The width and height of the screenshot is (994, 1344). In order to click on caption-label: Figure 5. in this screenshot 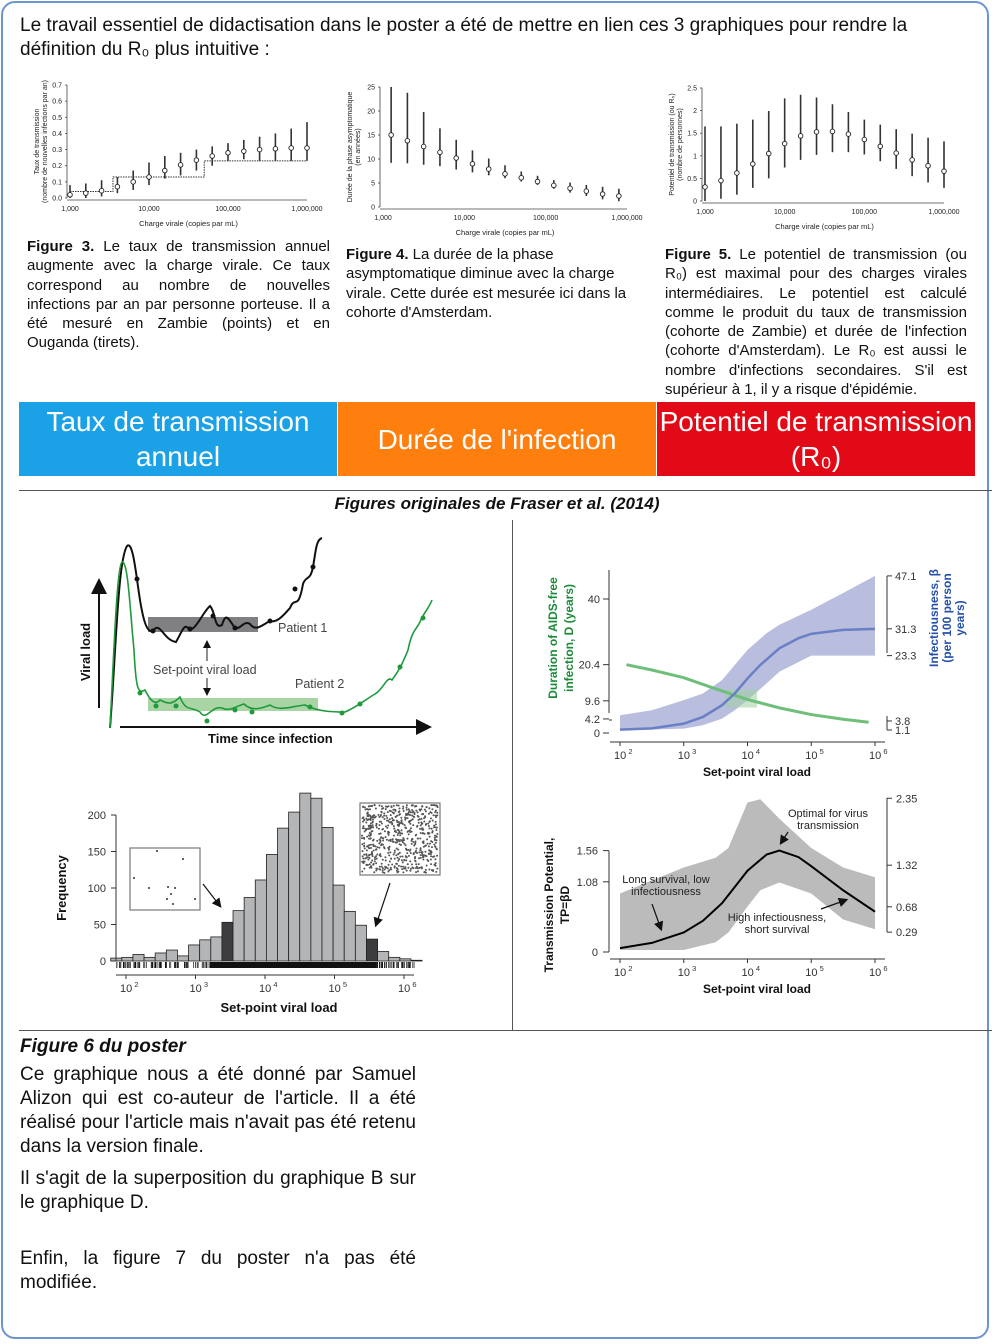, I will do `click(698, 254)`.